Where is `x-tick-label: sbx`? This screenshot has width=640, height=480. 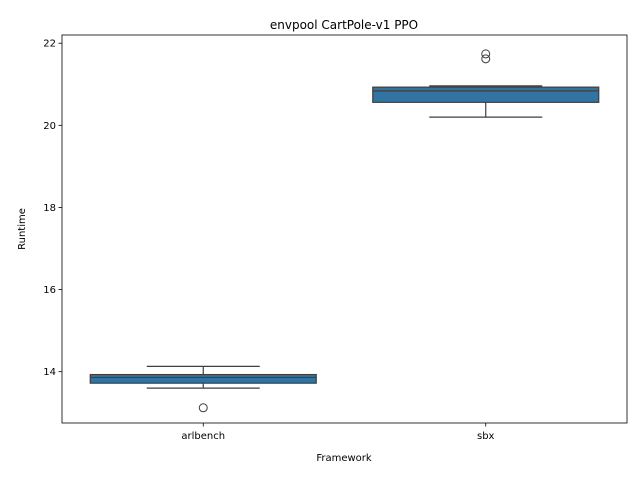
x-tick-label: sbx is located at coordinates (486, 436).